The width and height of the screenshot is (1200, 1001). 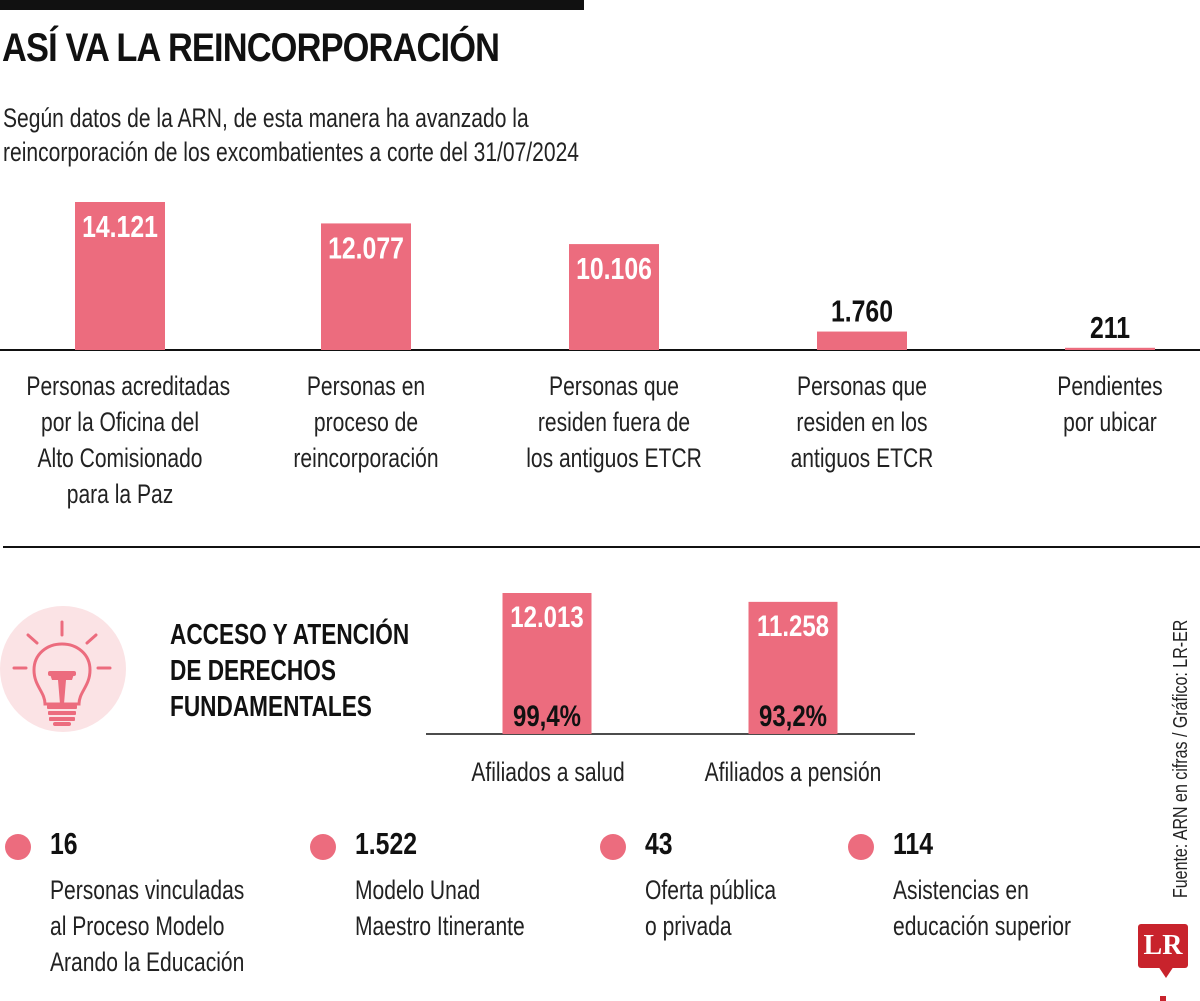 I want to click on bar-value-label: 1.760, so click(x=862, y=311).